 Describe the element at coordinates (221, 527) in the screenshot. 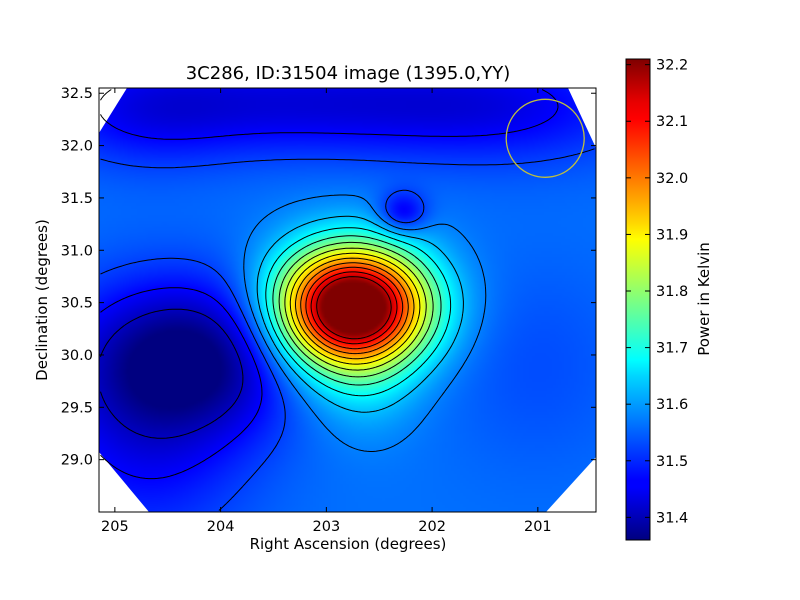

I see `x-tick-label: 204` at that location.